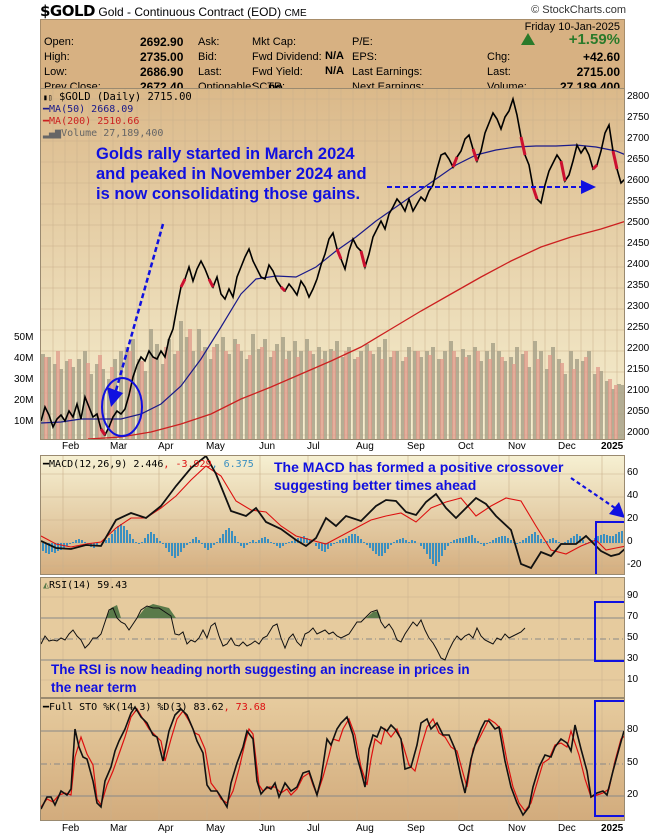 This screenshot has width=670, height=838. I want to click on macd-chart-svg, so click(332, 515).